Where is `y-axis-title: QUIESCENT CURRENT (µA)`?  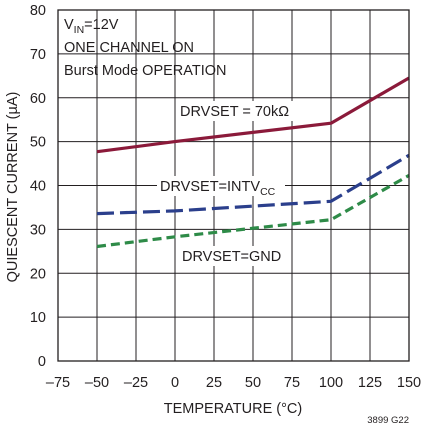
y-axis-title: QUIESCENT CURRENT (µA) is located at coordinates (13, 187).